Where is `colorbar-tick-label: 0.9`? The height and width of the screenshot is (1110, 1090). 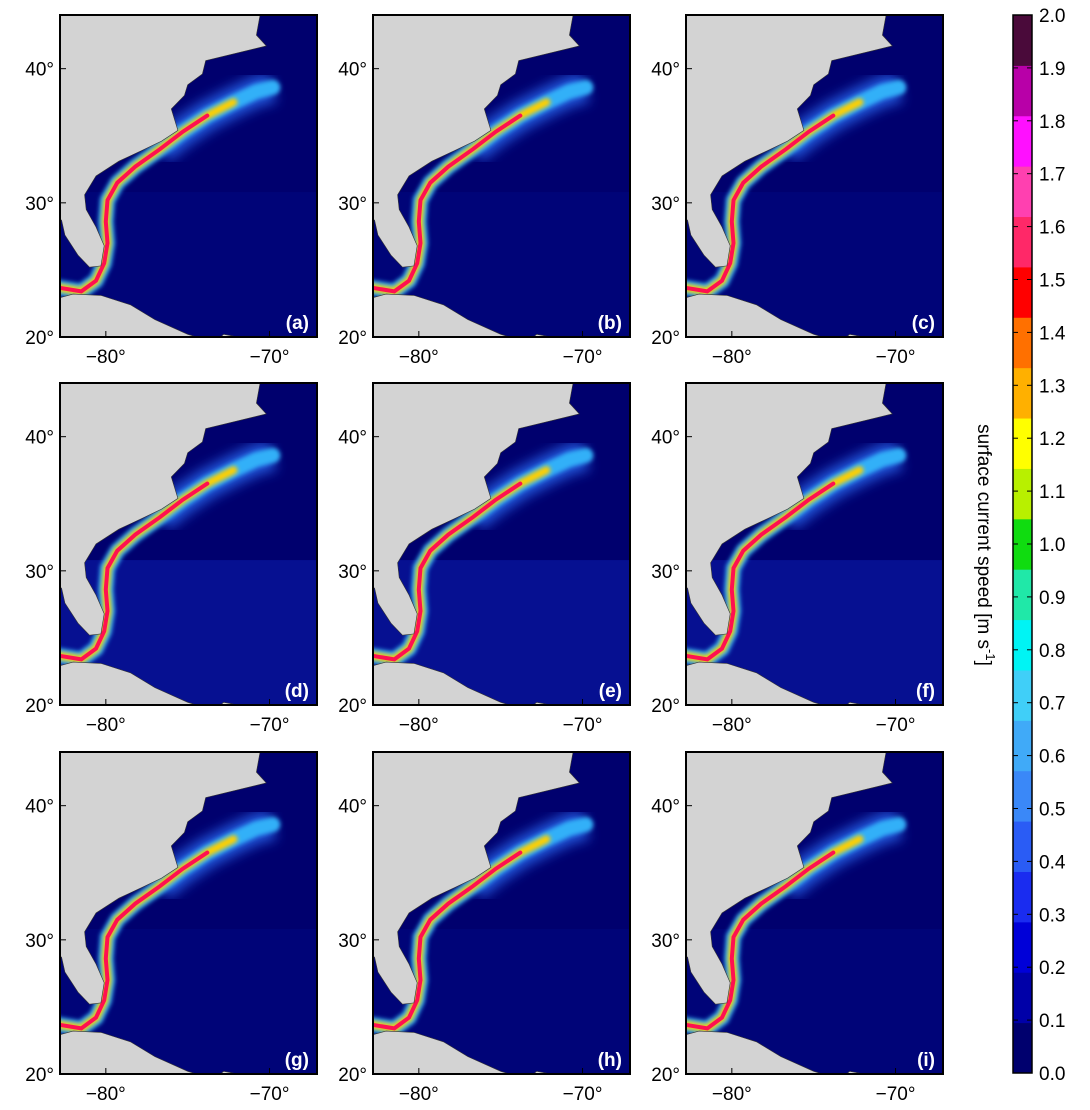
colorbar-tick-label: 0.9 is located at coordinates (1052, 598).